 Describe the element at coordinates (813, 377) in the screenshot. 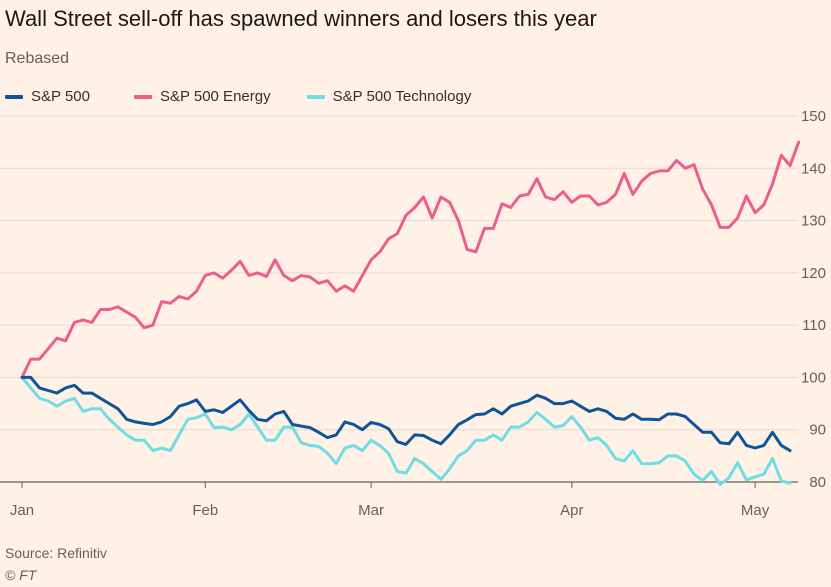

I see `y-tick-label: 100` at that location.